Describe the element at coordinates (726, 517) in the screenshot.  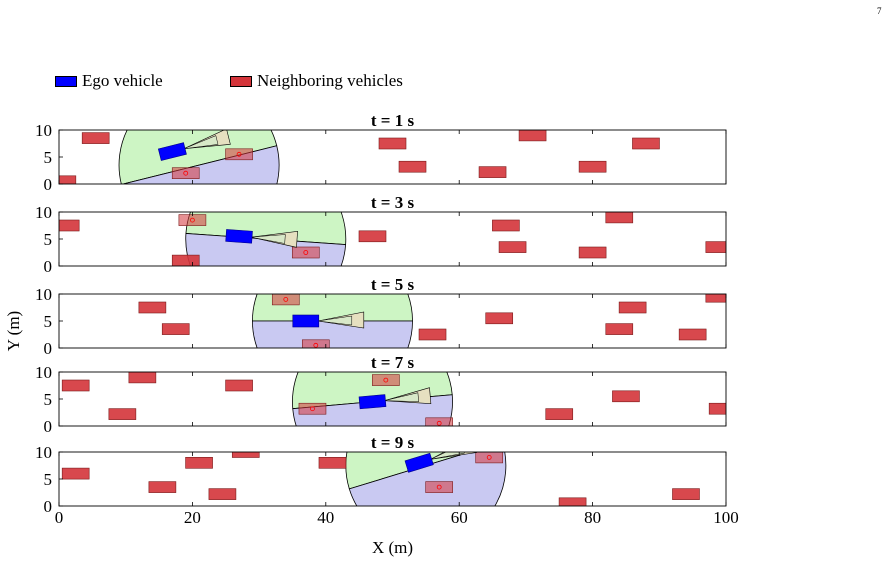
I see `x-tick-label: 100` at that location.